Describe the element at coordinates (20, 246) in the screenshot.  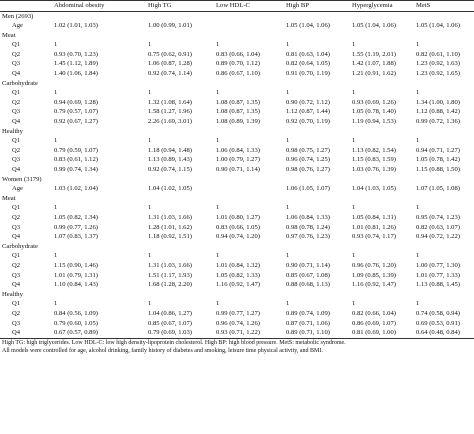
I see `row-label: Carbohydrate` at that location.